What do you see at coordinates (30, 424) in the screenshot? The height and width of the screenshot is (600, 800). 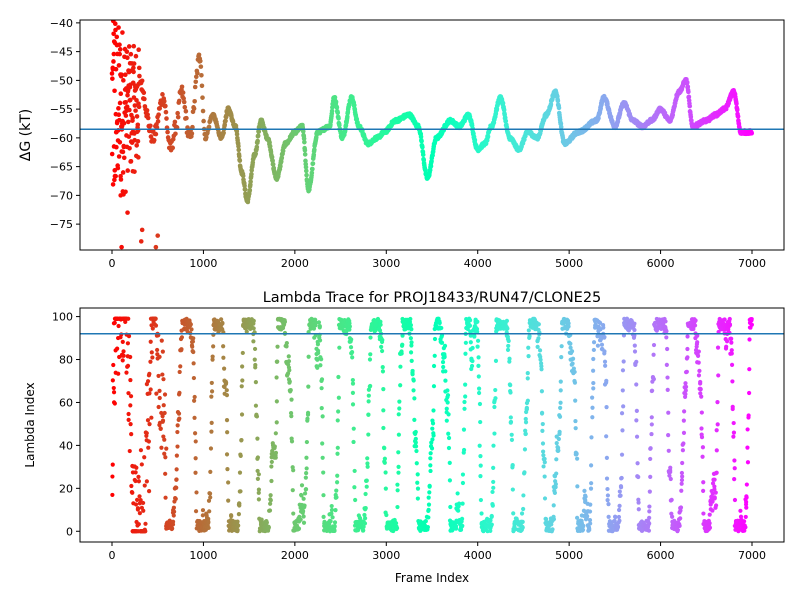 I see `lambda-y-axis-label: Lambda Index` at bounding box center [30, 424].